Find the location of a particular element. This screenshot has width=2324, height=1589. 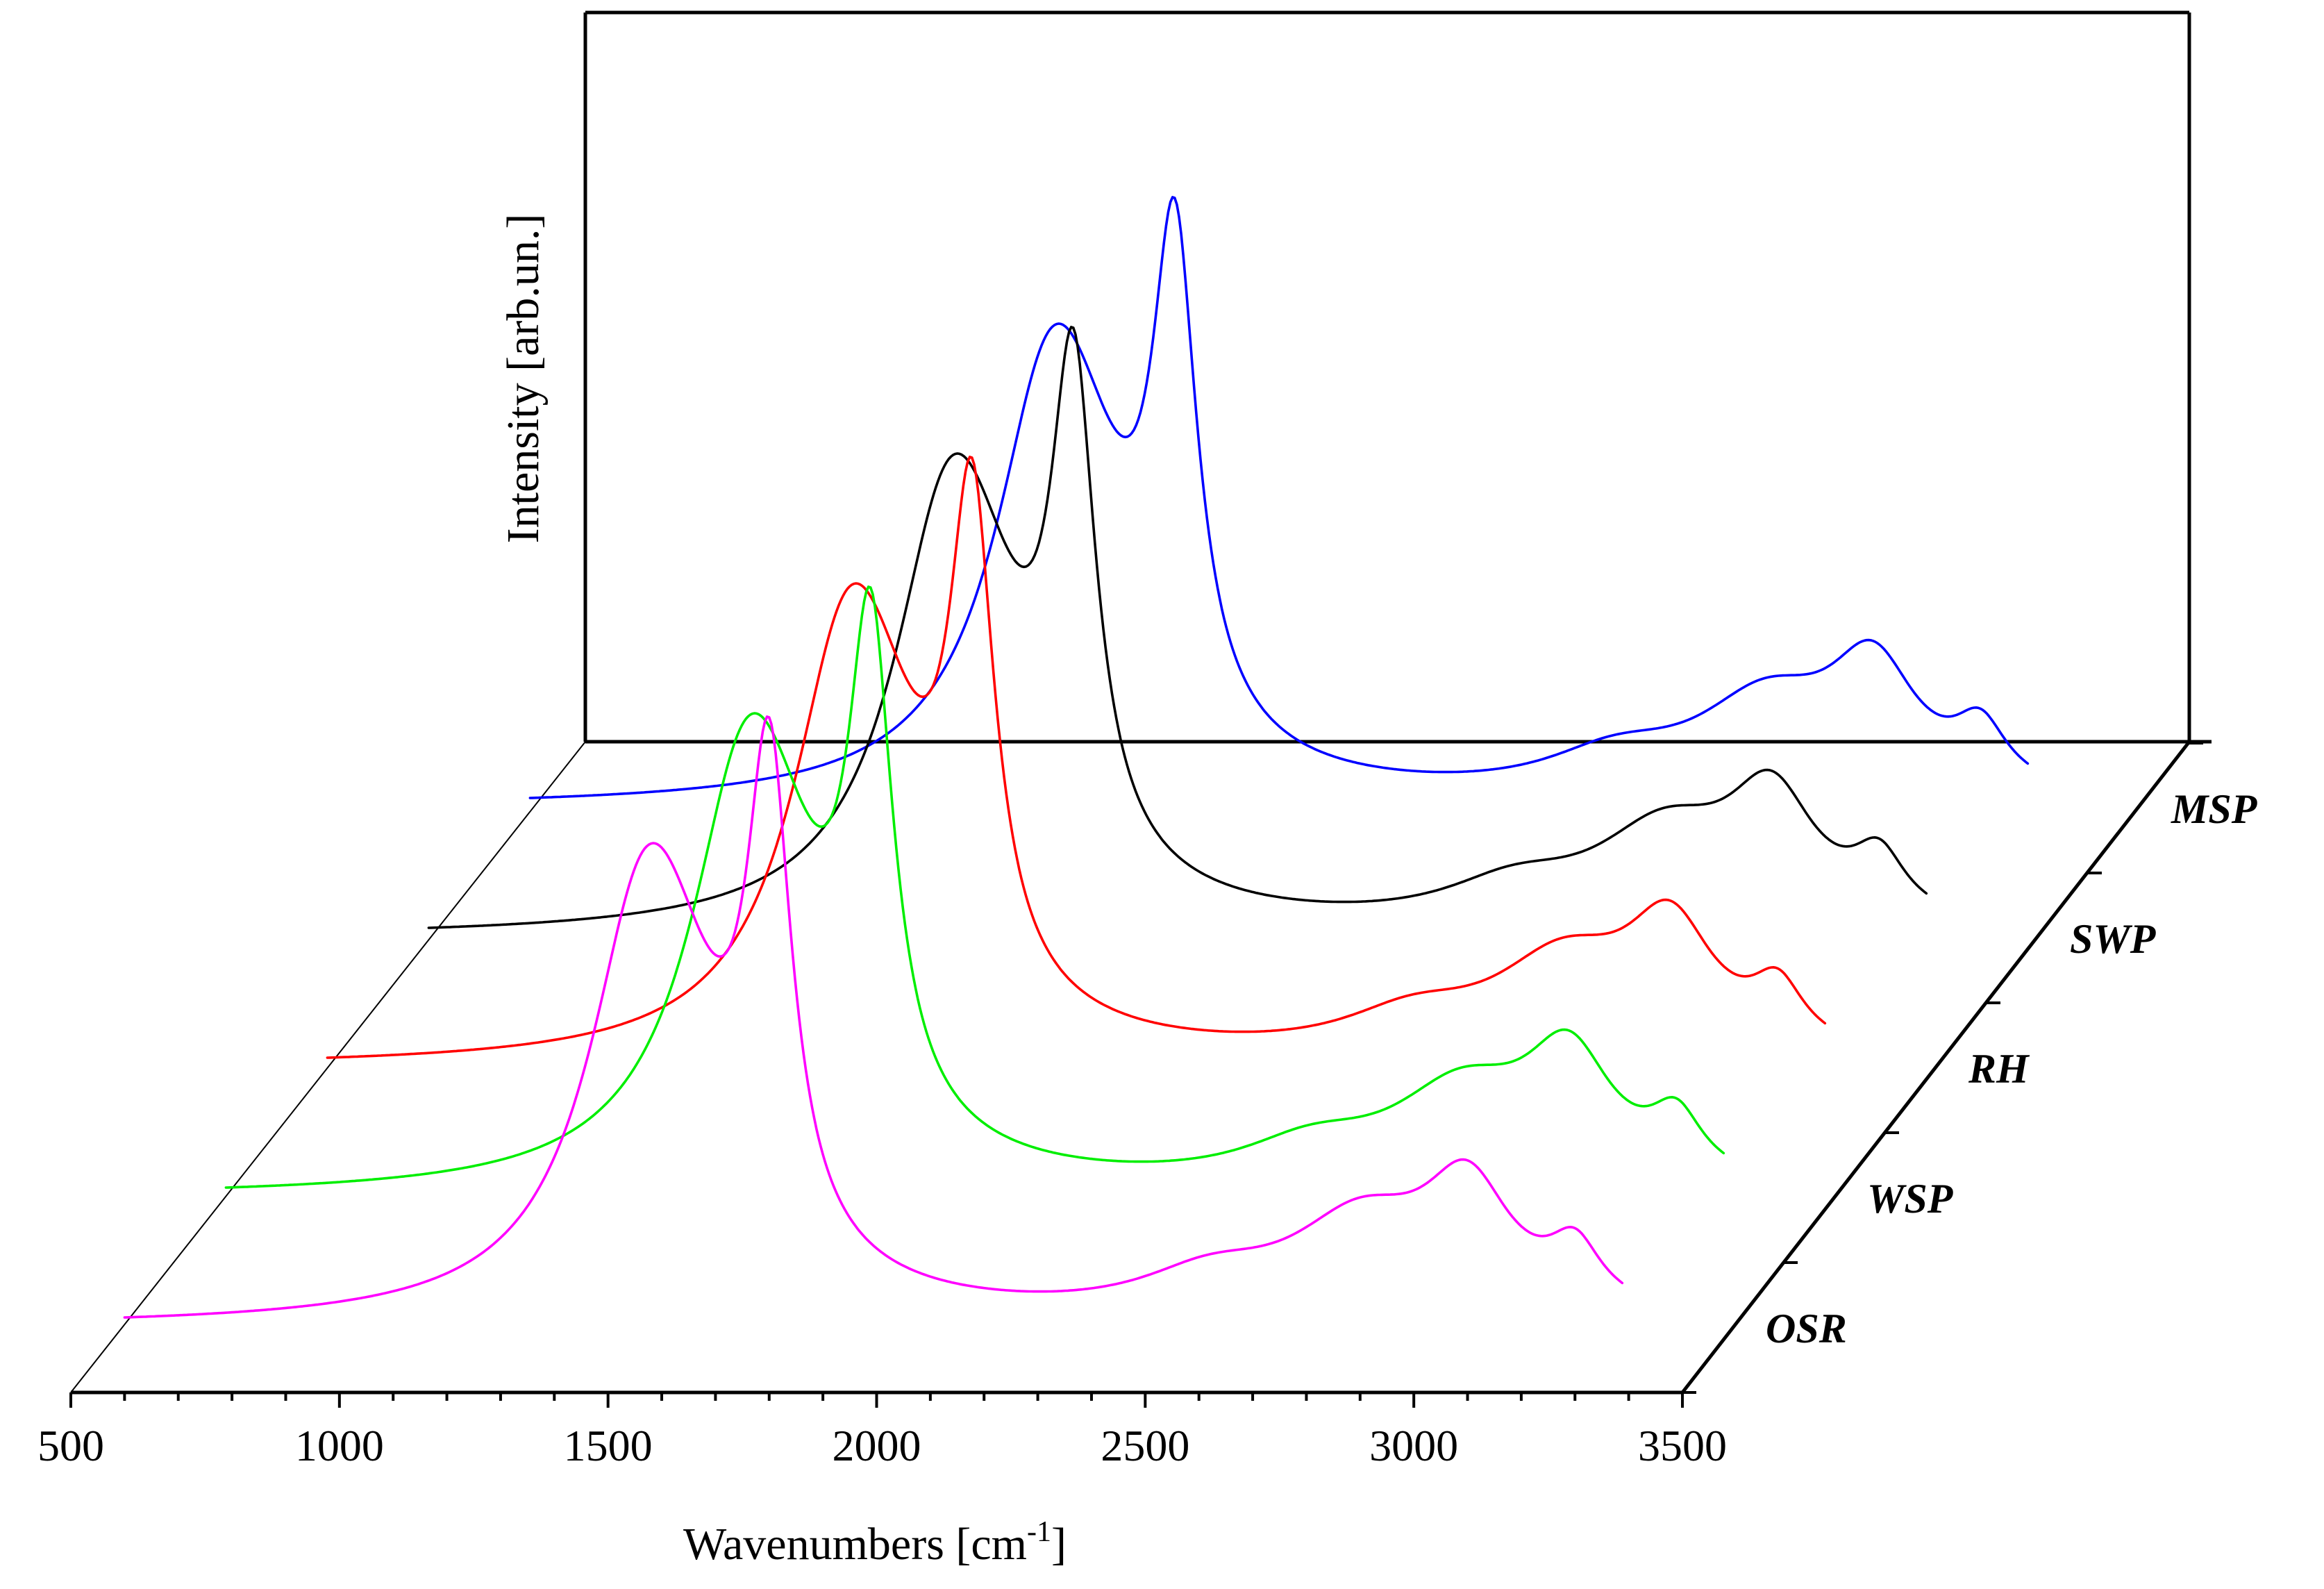

x-tick-label: 3500 is located at coordinates (1682, 1445).